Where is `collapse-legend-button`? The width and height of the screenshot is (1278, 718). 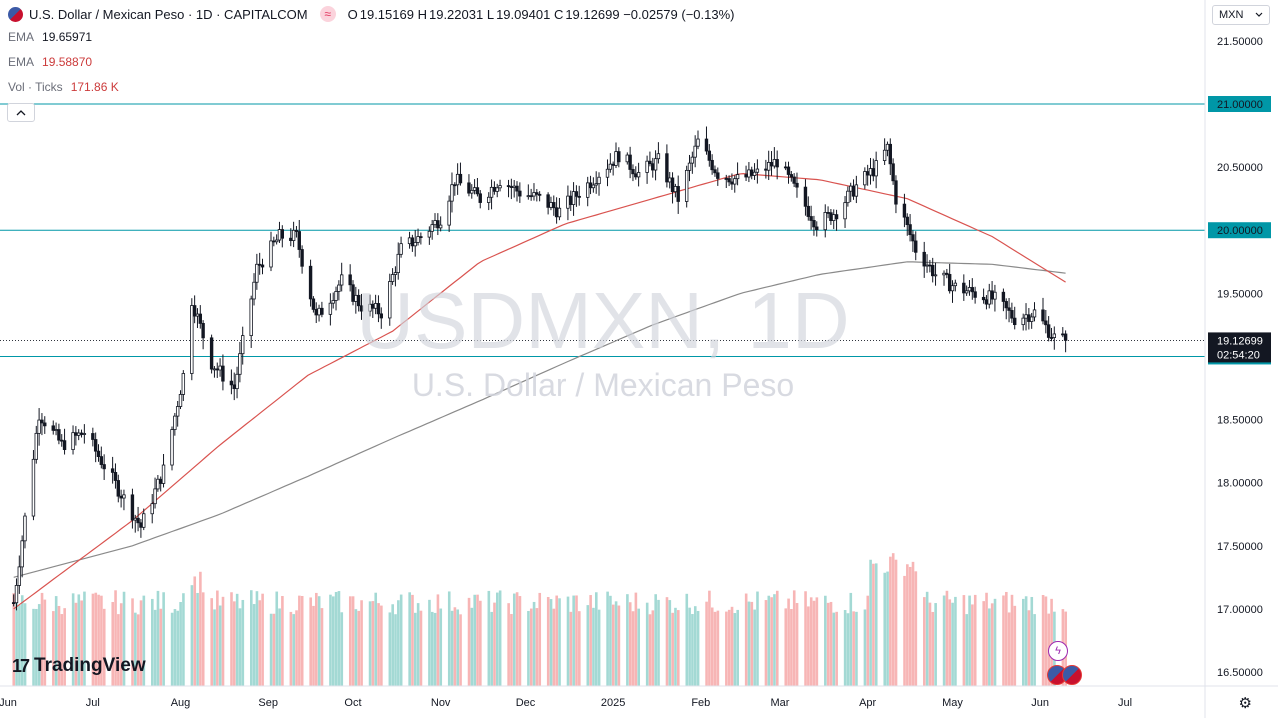
collapse-legend-button is located at coordinates (21, 112).